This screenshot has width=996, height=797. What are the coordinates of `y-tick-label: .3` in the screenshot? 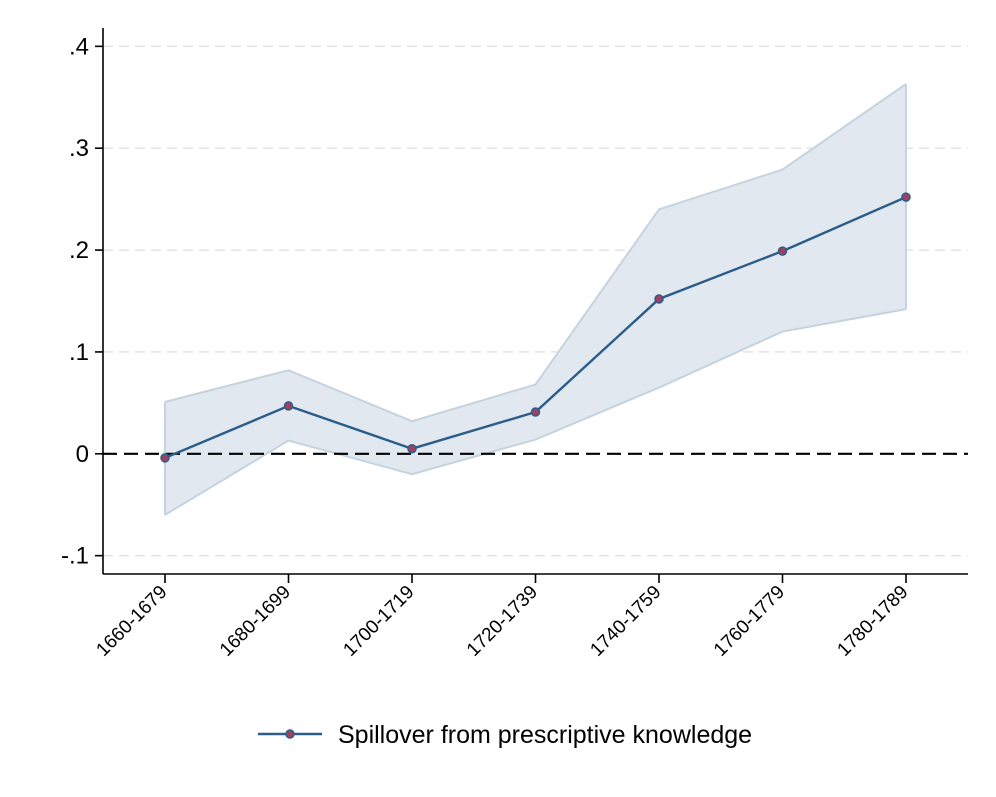 It's located at (79, 148).